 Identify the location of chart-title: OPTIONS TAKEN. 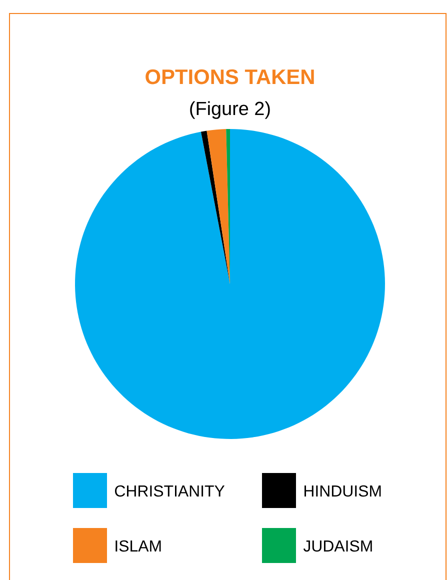
(230, 76).